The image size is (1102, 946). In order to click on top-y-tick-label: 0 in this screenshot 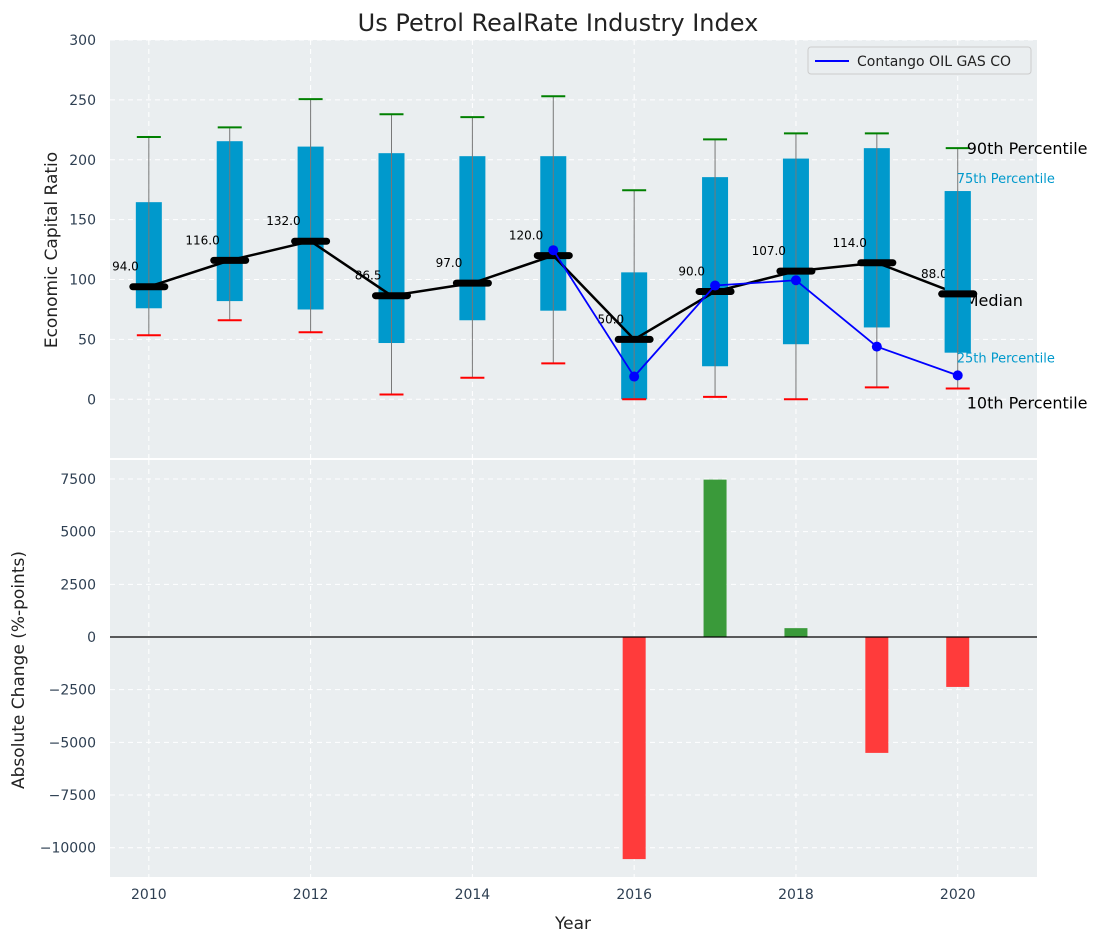, I will do `click(91, 400)`.